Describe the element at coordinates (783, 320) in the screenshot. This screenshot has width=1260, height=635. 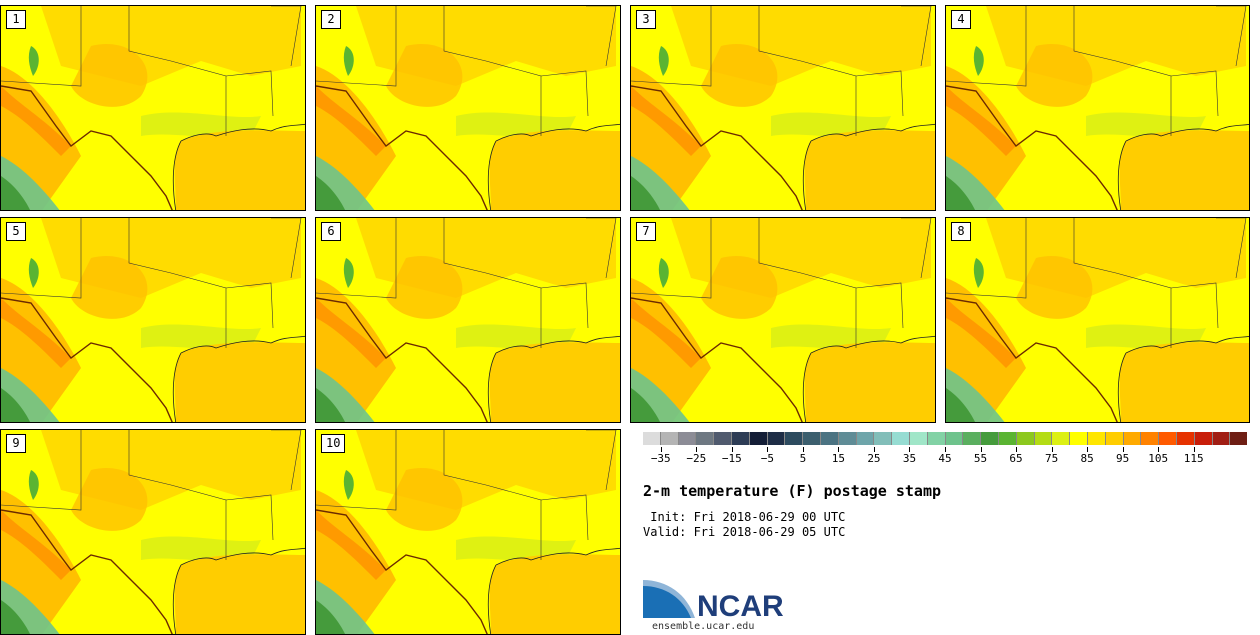
I see `member-map-panel: 7` at that location.